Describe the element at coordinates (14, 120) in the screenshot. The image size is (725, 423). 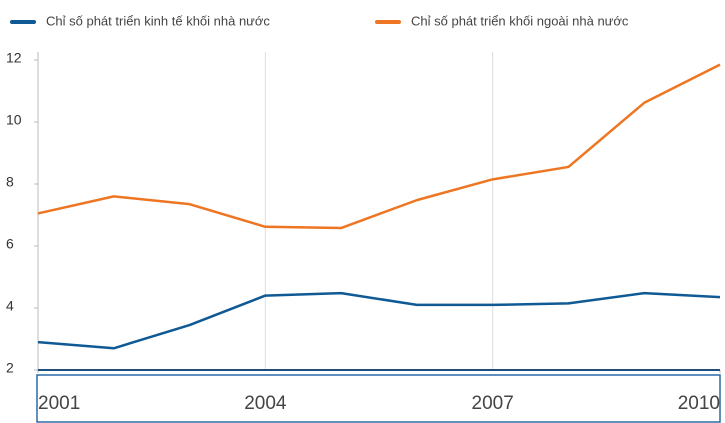
I see `y-tick-label: 10` at that location.